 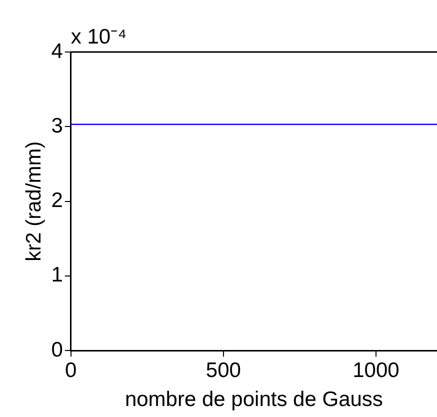 What do you see at coordinates (253, 400) in the screenshot?
I see `x-axis-title: nombre de points de Gauss` at bounding box center [253, 400].